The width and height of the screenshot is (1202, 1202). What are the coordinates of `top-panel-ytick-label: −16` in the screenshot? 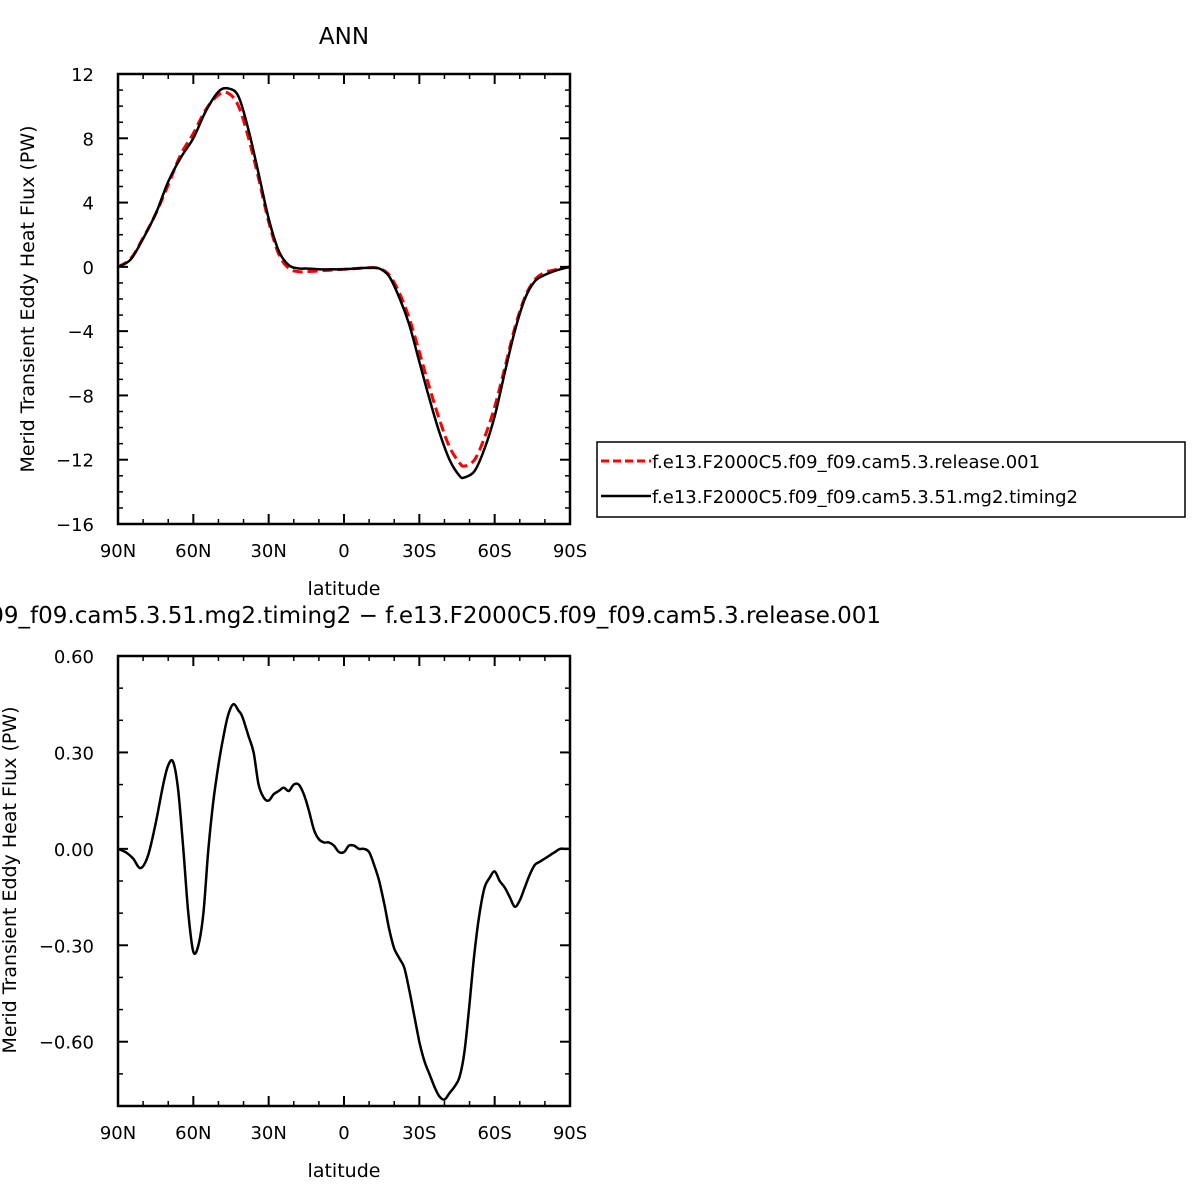 It's located at (75, 525).